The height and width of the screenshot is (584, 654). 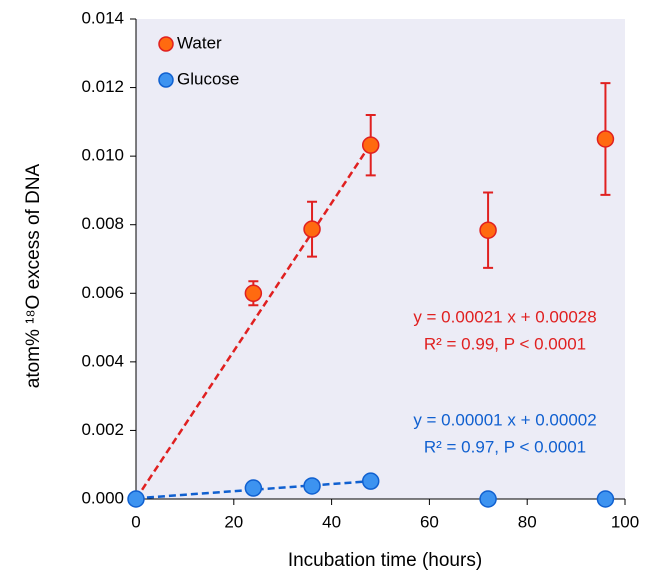 What do you see at coordinates (102, 155) in the screenshot?
I see `y-tick-label: 0.010` at bounding box center [102, 155].